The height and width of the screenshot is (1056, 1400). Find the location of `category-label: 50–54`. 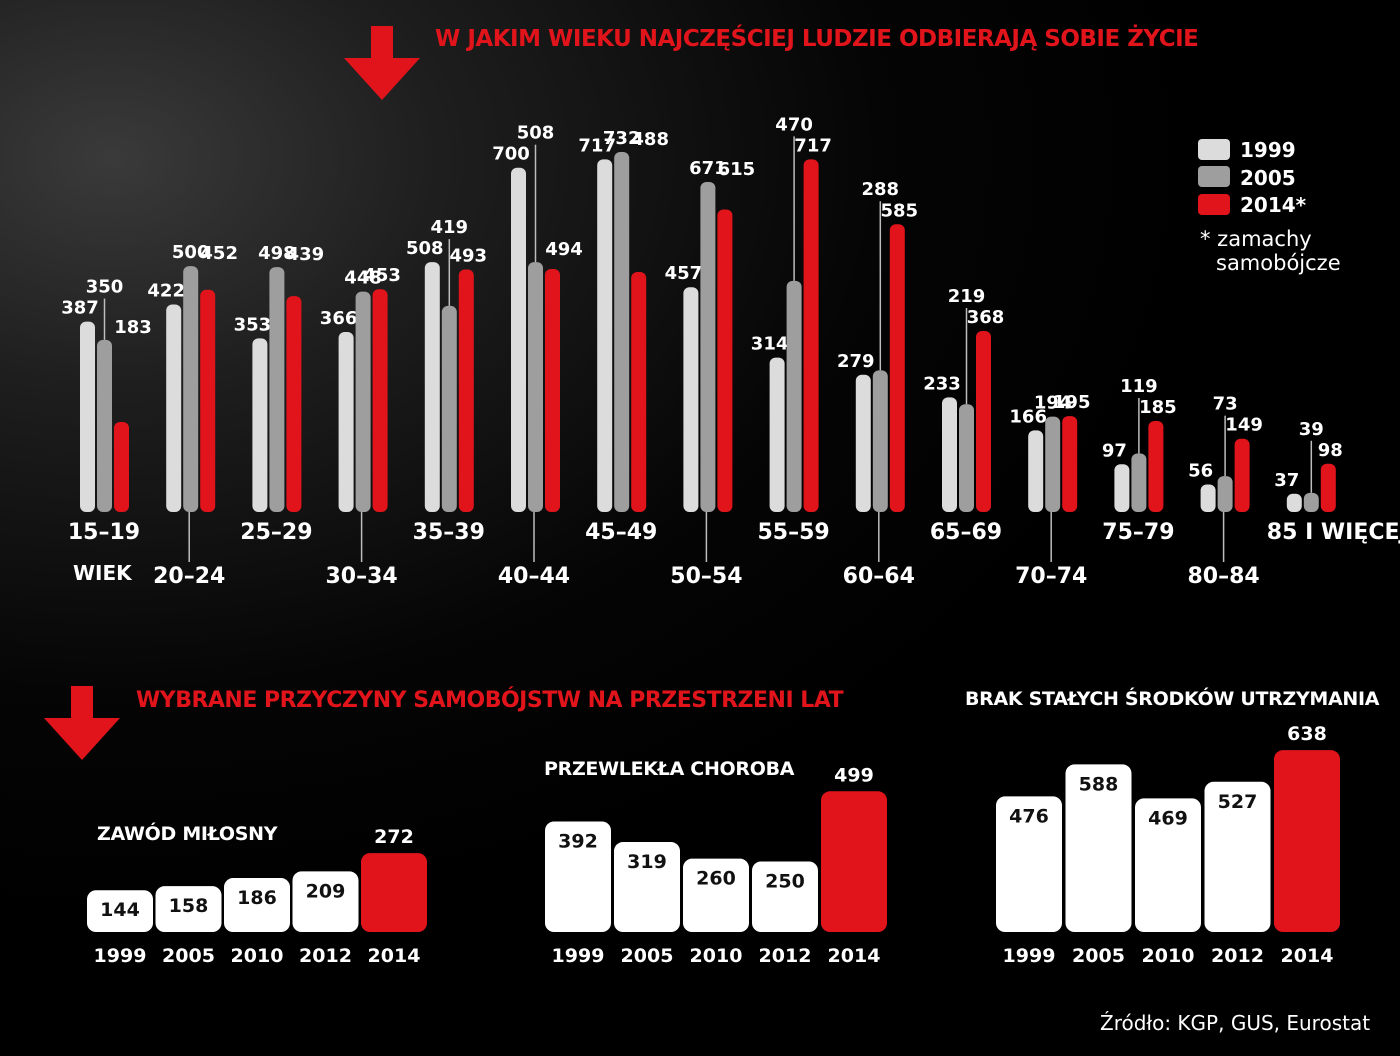

category-label: 50–54 is located at coordinates (706, 576).